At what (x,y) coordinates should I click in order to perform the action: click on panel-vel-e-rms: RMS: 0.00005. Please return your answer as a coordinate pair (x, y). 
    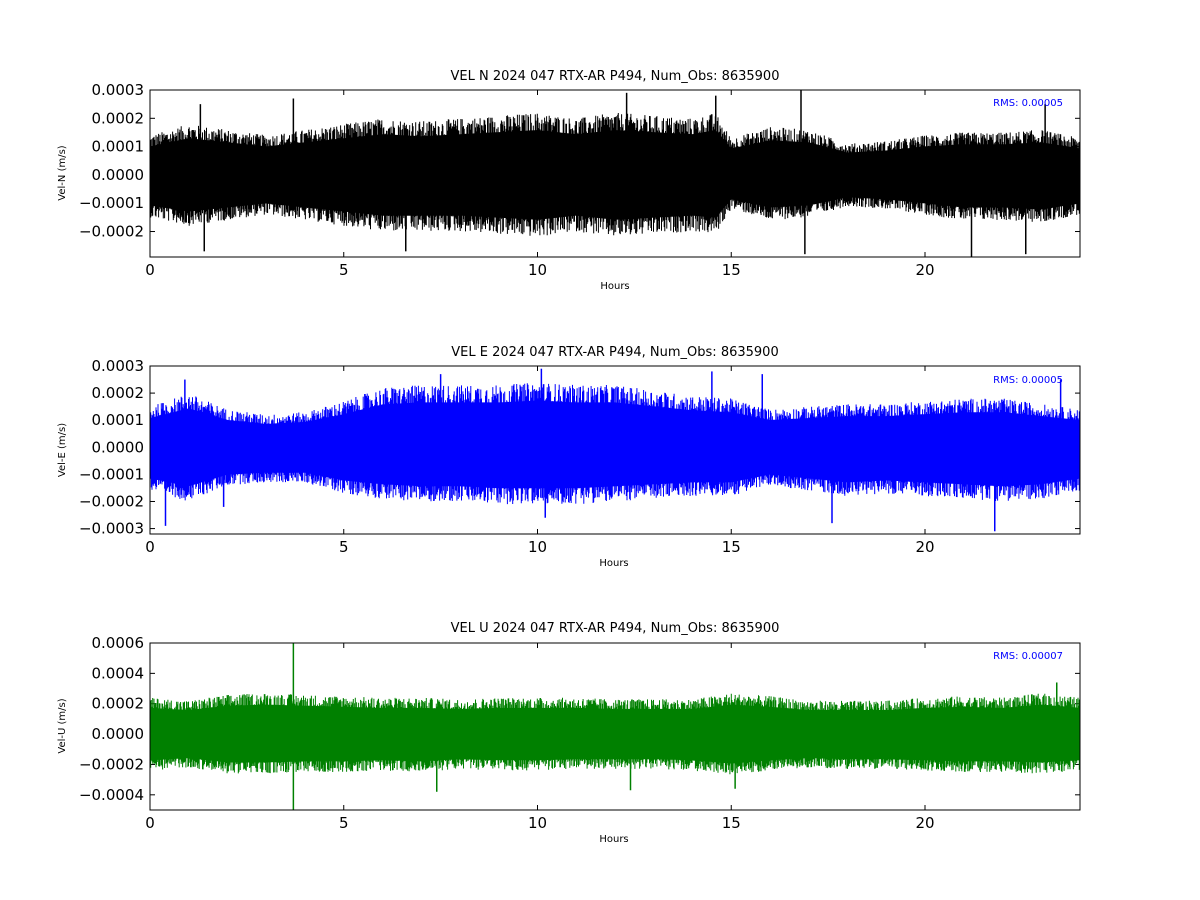
    Looking at the image, I should click on (1028, 380).